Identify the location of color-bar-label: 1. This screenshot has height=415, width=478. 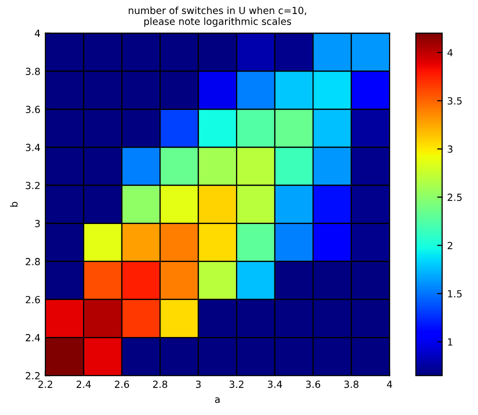
(450, 342).